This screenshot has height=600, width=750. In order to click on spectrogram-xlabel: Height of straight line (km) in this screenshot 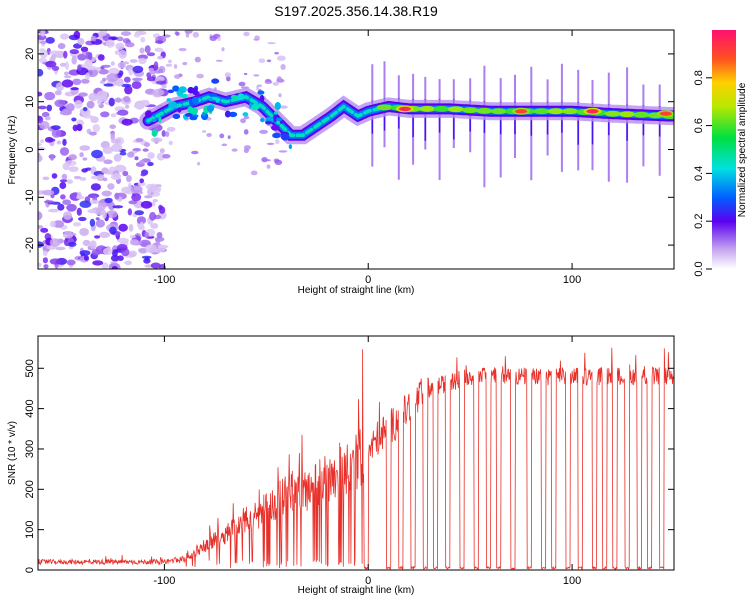, I will do `click(356, 290)`.